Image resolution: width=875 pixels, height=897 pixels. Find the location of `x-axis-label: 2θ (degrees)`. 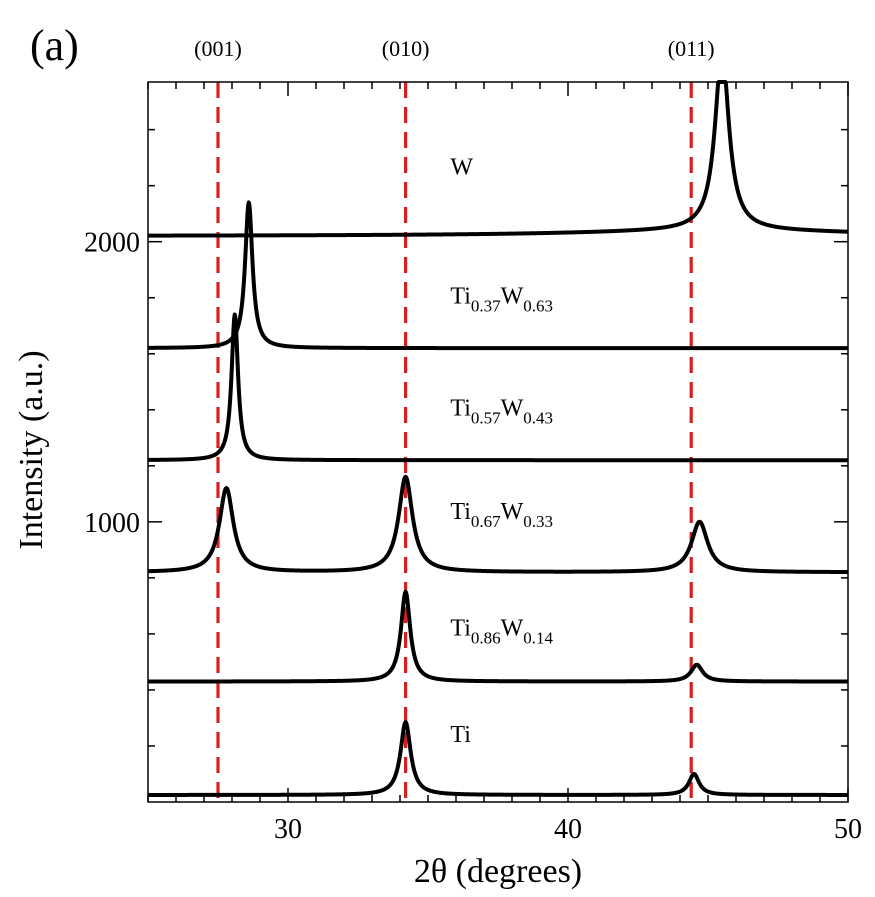

x-axis-label: 2θ (degrees) is located at coordinates (498, 871).